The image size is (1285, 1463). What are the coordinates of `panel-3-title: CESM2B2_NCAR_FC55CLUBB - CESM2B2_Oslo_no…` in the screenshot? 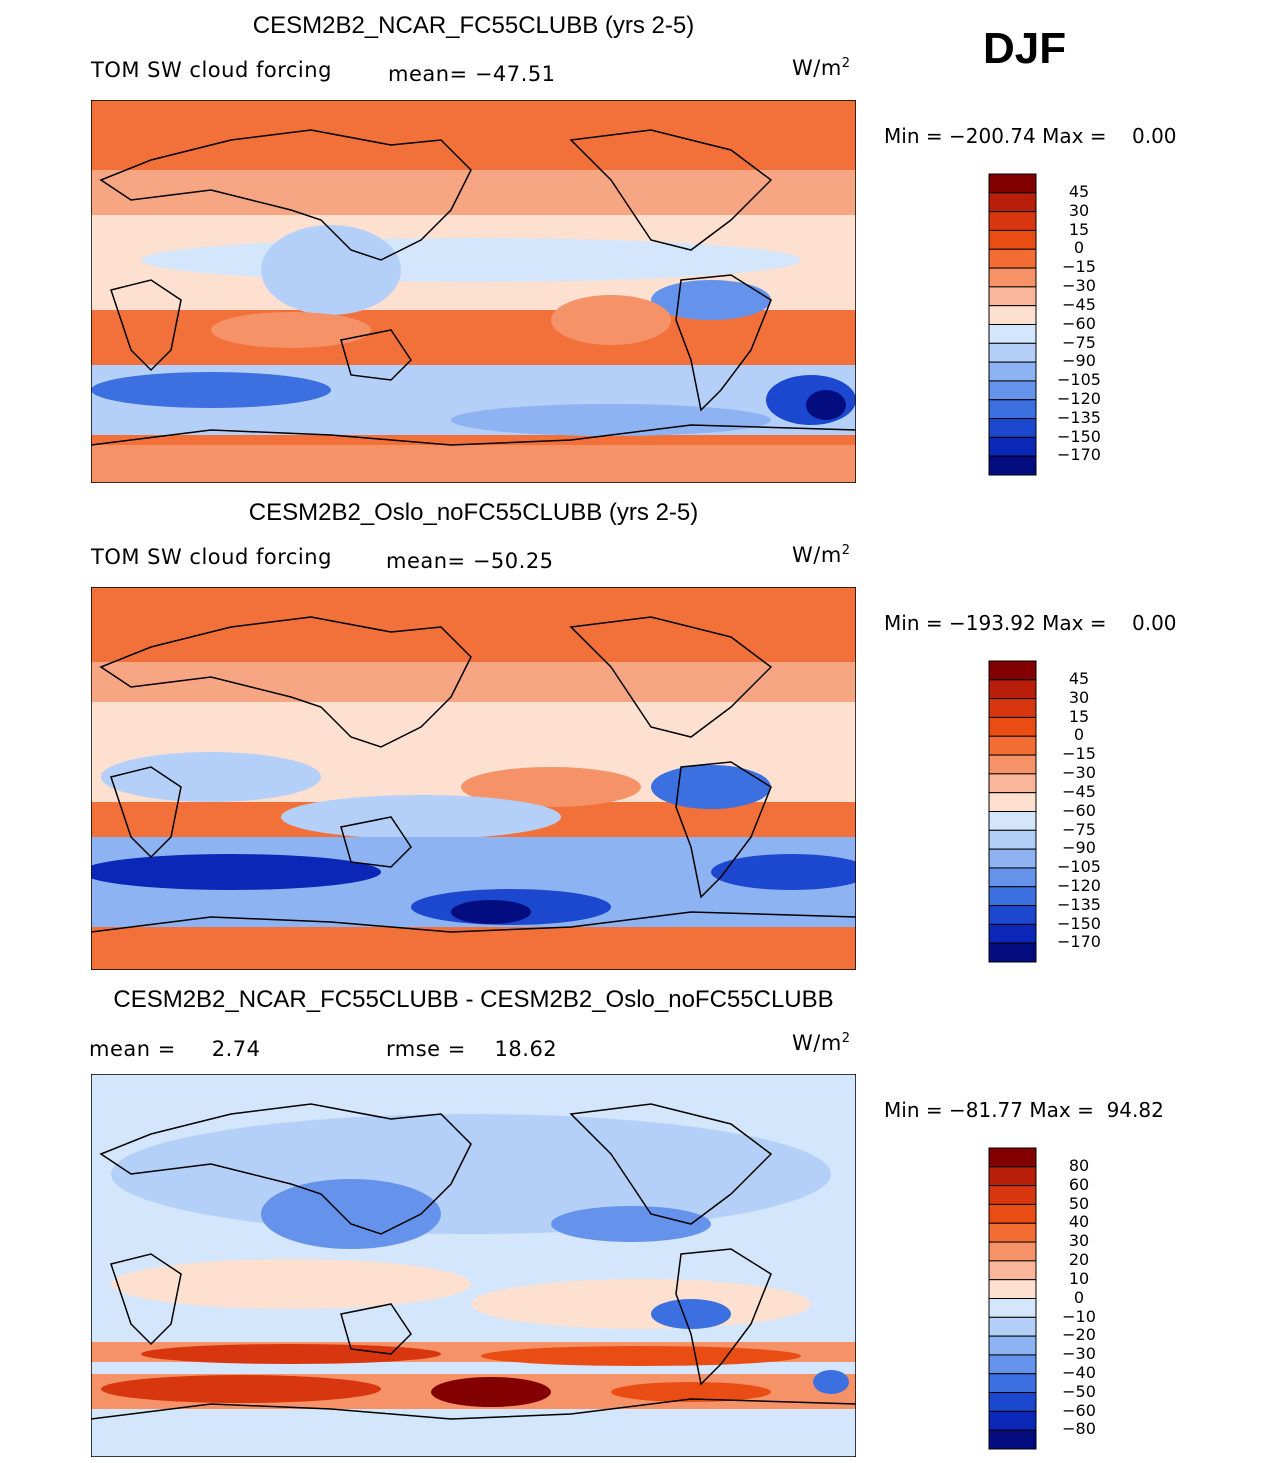 It's located at (473, 999).